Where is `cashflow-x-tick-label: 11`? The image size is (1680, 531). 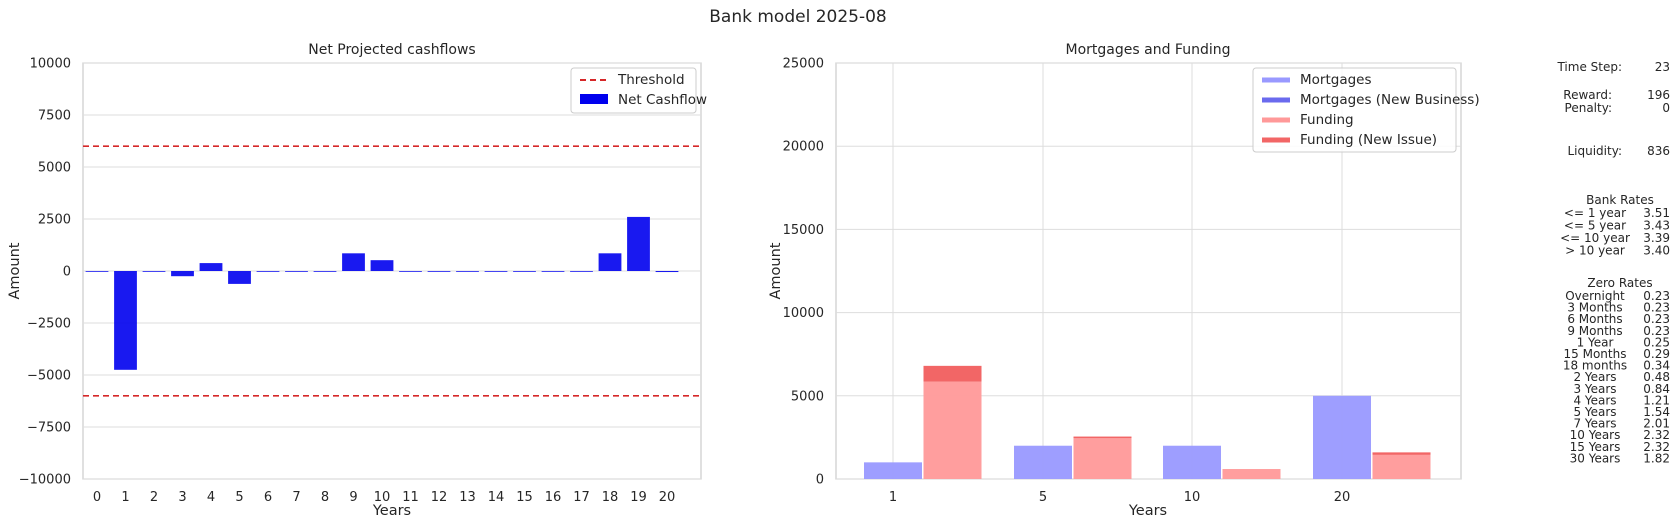 cashflow-x-tick-label: 11 is located at coordinates (410, 497).